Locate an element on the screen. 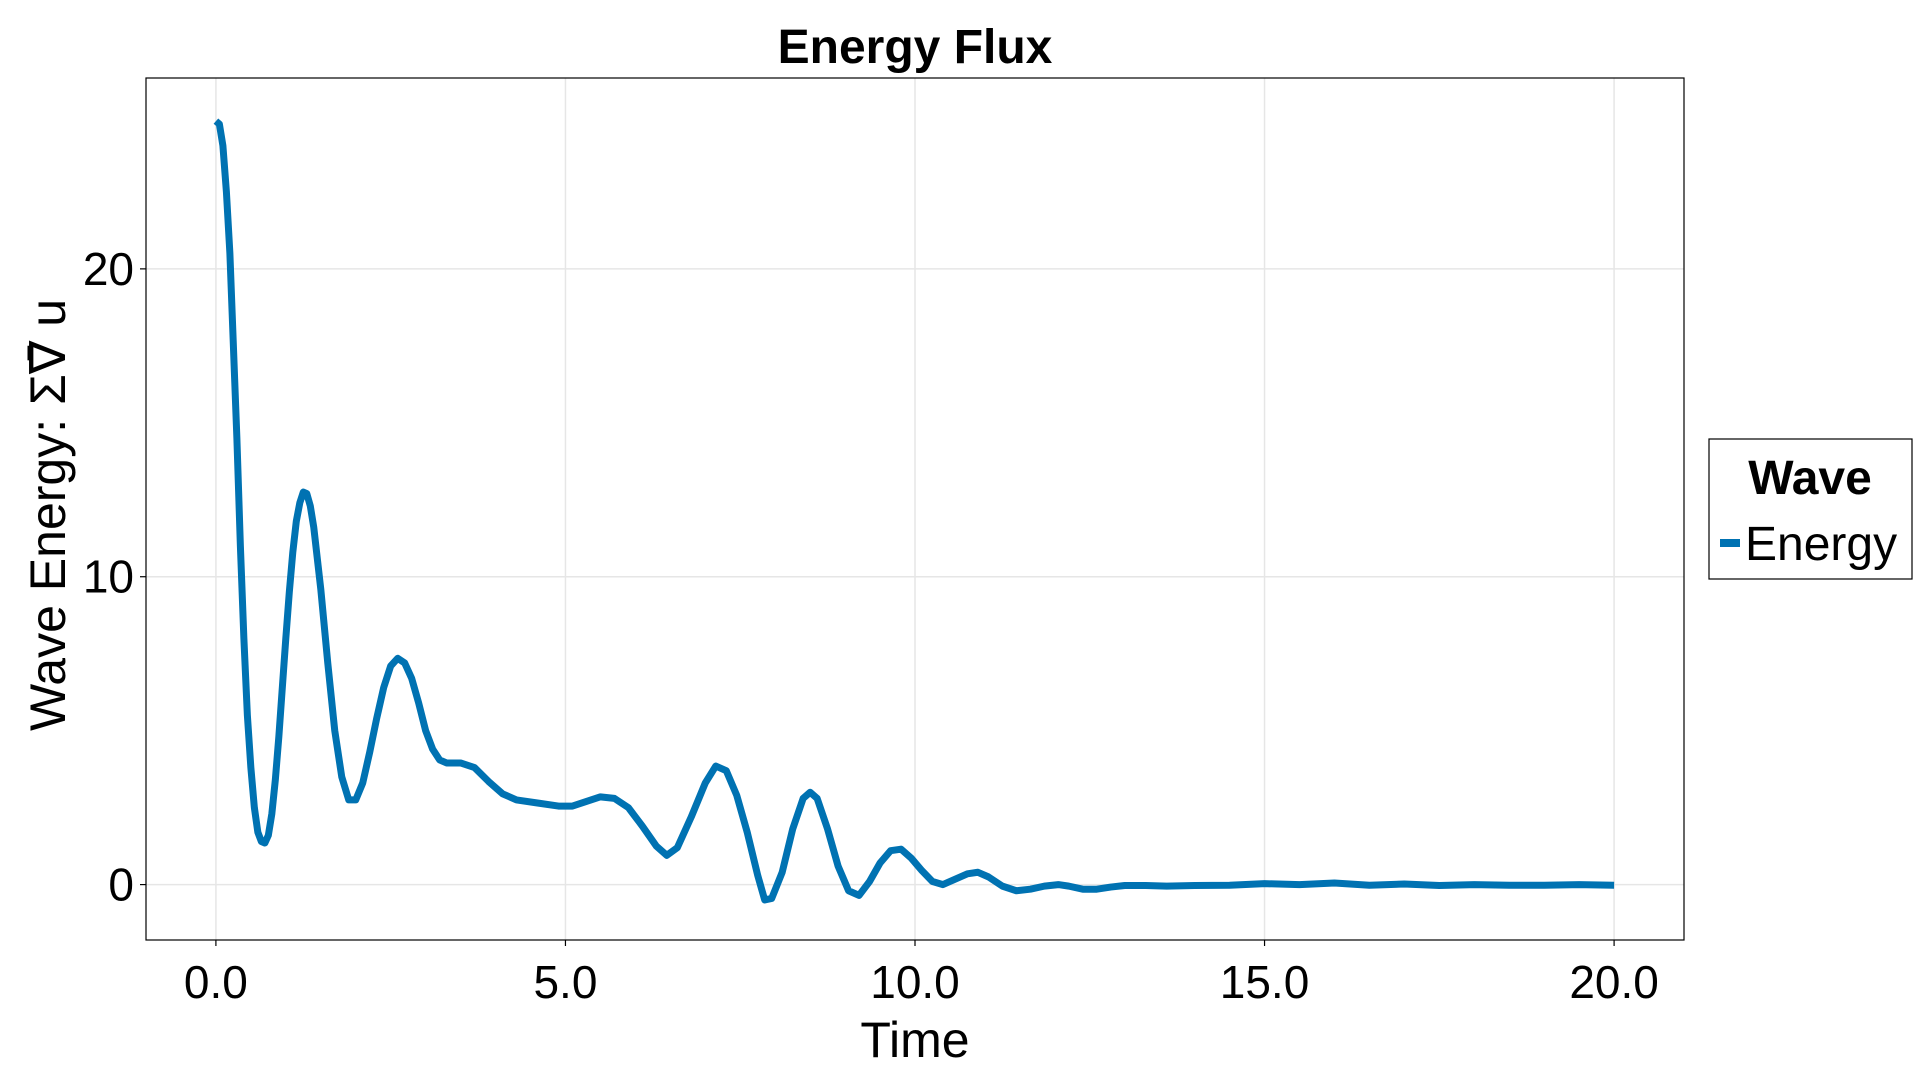 The width and height of the screenshot is (1920, 1080). legend: Wave Energy is located at coordinates (1810, 509).